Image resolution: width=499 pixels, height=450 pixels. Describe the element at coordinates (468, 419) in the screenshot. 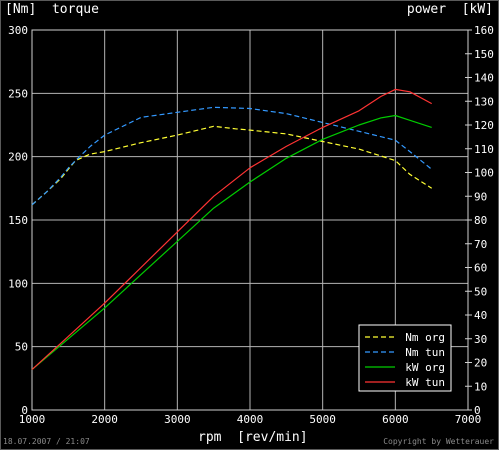

I see `x-tick-label: 7000` at that location.